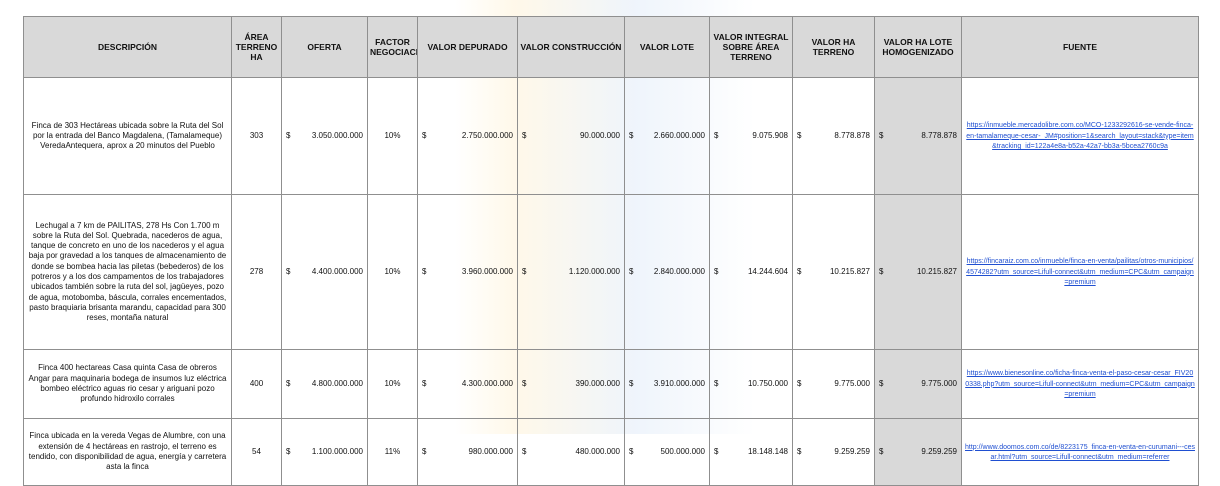  I want to click on cell-valor-construccion-value: 390.000.000, so click(598, 383).